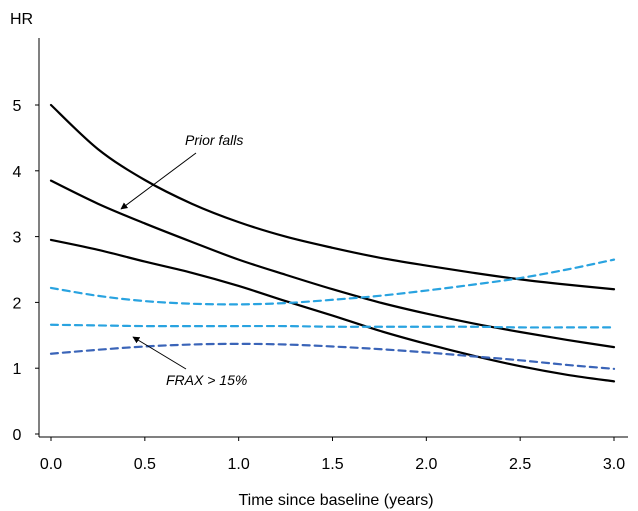  Describe the element at coordinates (332, 464) in the screenshot. I see `x-tick-label: 1.5` at that location.